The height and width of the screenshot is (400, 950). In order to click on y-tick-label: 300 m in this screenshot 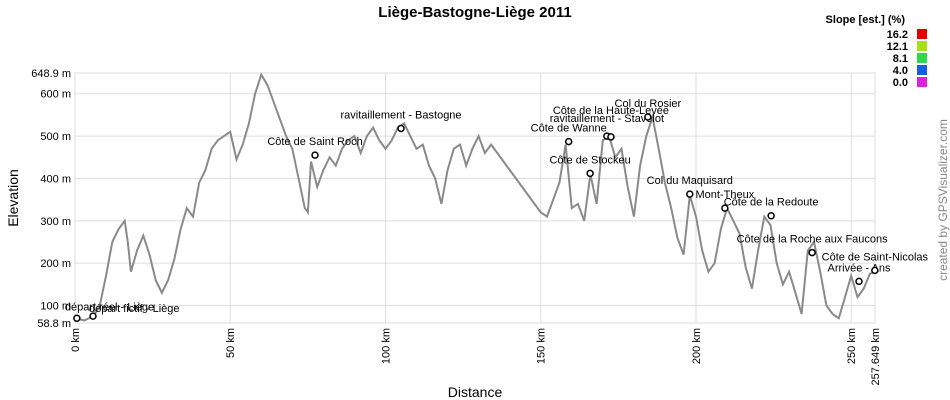, I will do `click(55, 222)`.